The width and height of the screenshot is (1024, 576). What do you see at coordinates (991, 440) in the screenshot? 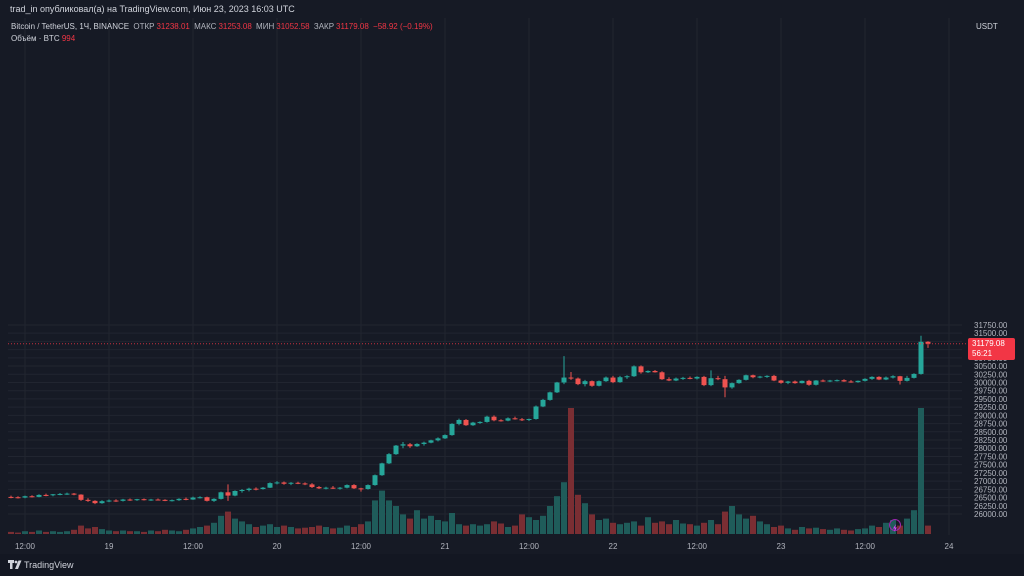
I see `price-tick-label: 28250.00` at bounding box center [991, 440].